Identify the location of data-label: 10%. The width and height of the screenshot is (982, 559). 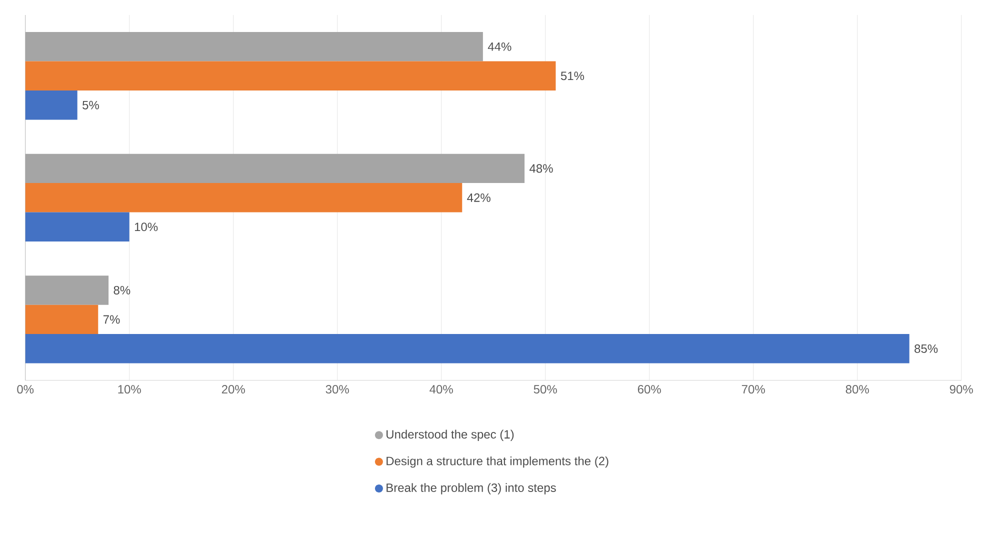
(146, 227).